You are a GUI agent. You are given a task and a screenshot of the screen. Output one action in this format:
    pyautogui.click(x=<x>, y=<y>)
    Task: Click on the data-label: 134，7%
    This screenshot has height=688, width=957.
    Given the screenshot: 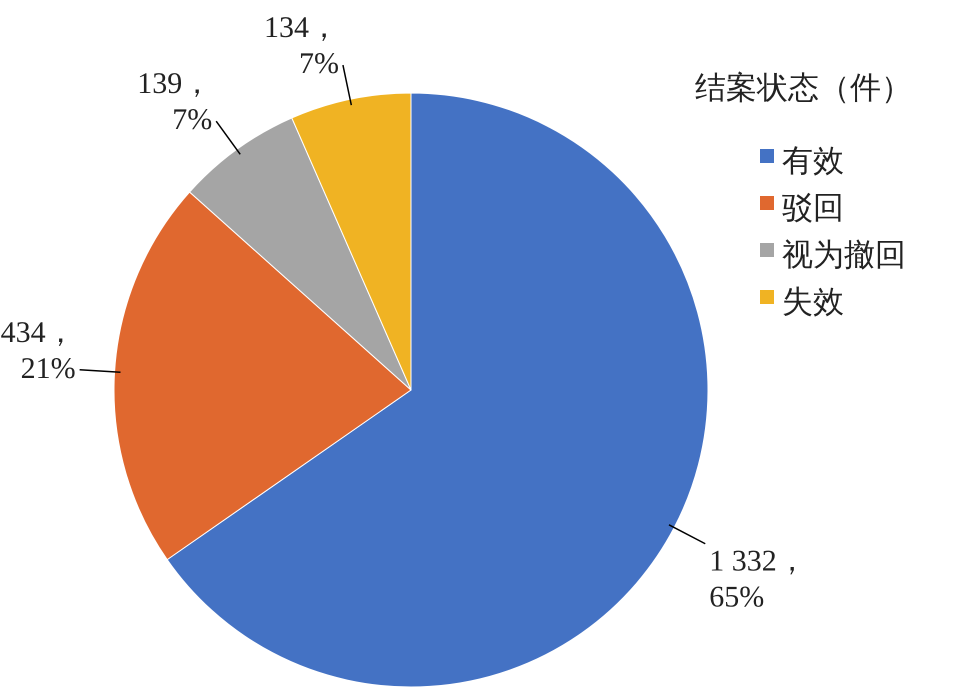 What is the action you would take?
    pyautogui.click(x=301, y=45)
    